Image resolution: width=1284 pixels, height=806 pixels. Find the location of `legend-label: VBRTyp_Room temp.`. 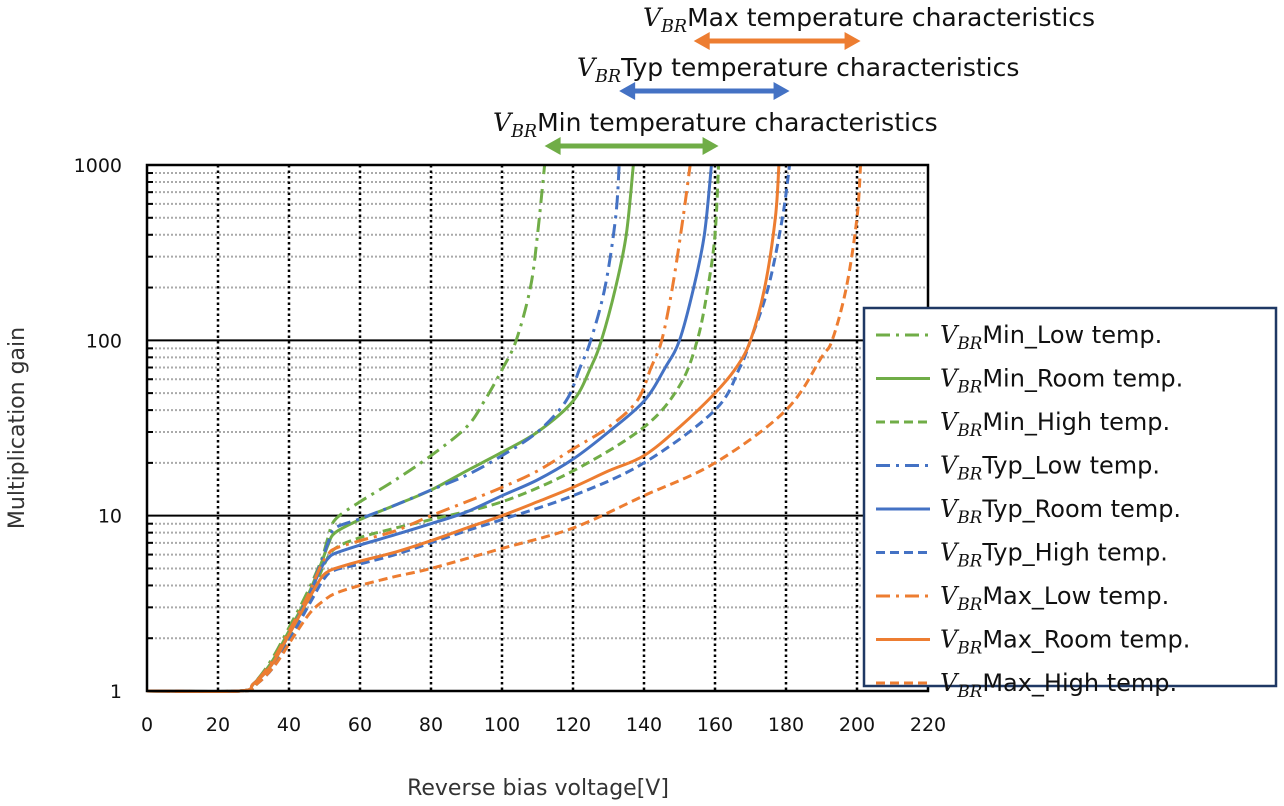

legend-label: VBRTyp_Room temp. is located at coordinates (1060, 511).